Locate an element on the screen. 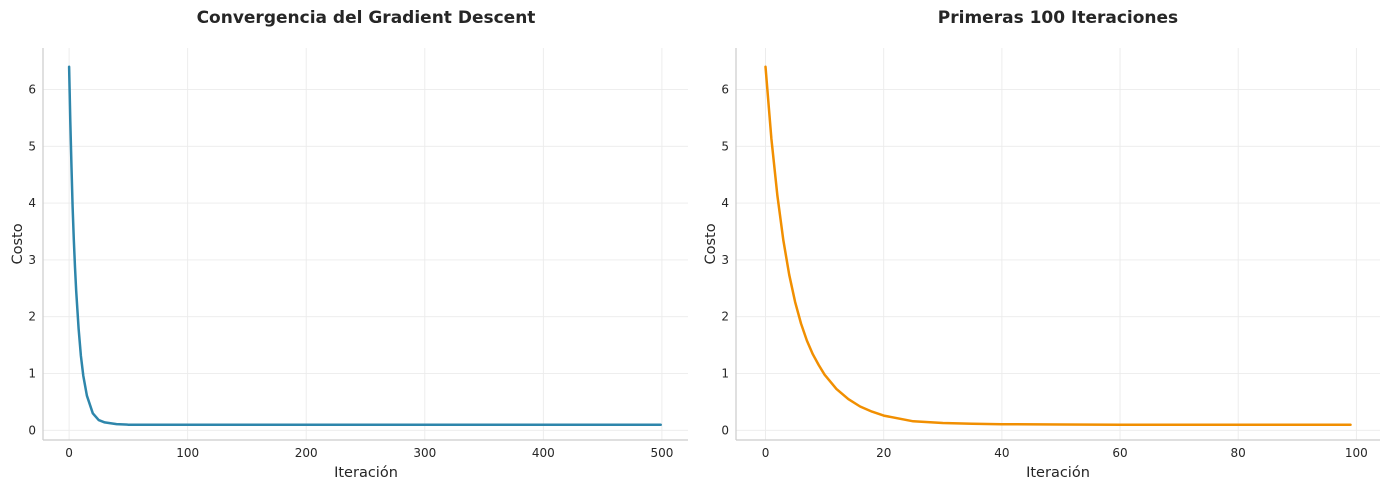 The height and width of the screenshot is (489, 1389). x-tick-label: 400 is located at coordinates (543, 453).